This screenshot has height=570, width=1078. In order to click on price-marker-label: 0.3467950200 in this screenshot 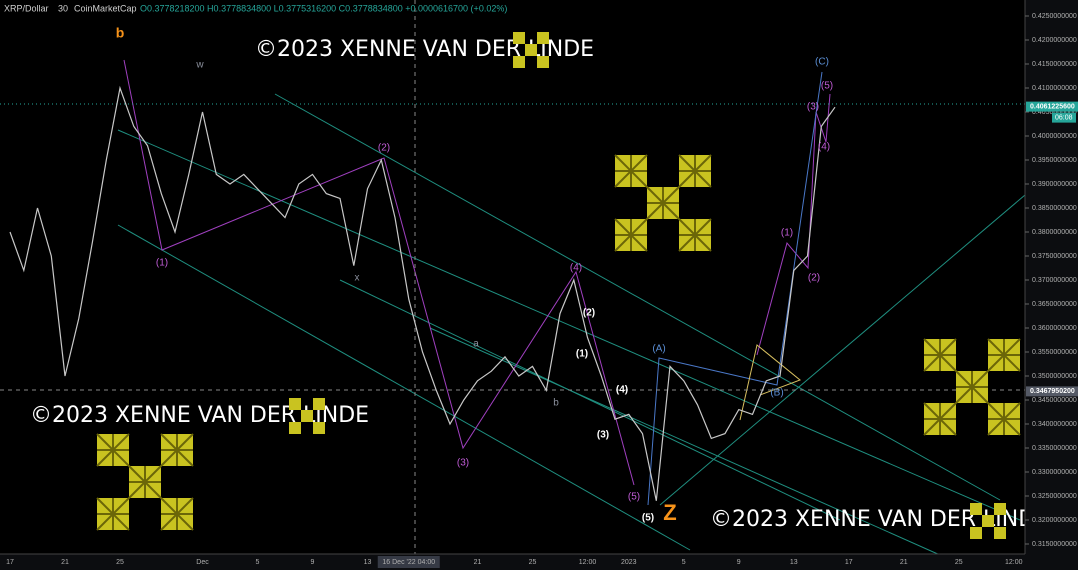, I will do `click(1052, 391)`.